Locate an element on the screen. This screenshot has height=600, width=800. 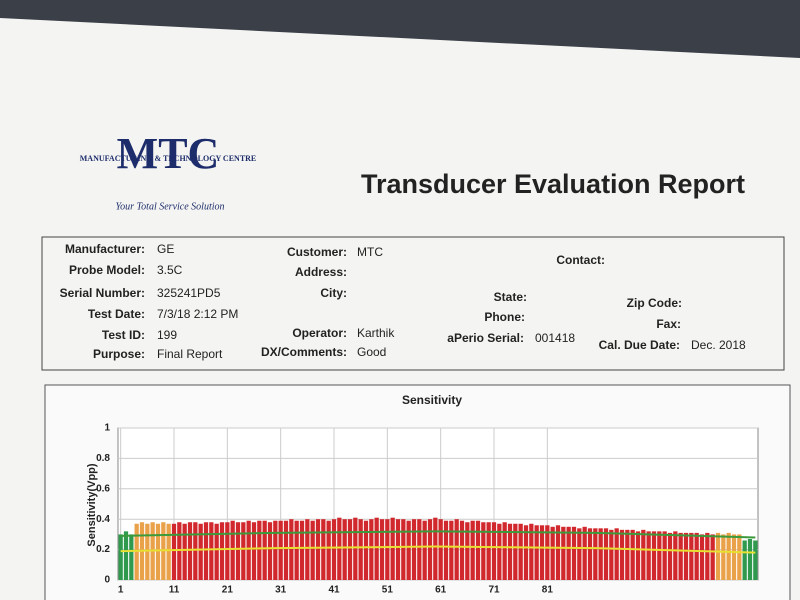
y-axis-label: Sensitivity(Vpp) is located at coordinates (92, 504).